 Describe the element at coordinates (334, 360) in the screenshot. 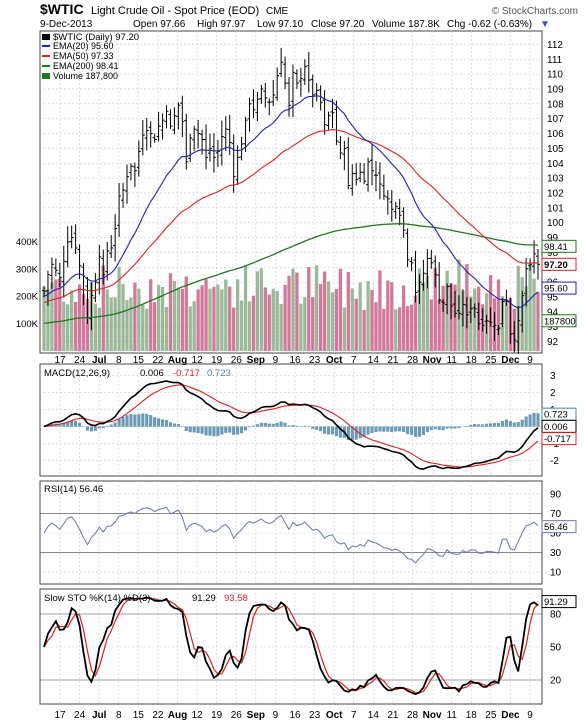

I see `x-tick-label-top: Oct` at that location.